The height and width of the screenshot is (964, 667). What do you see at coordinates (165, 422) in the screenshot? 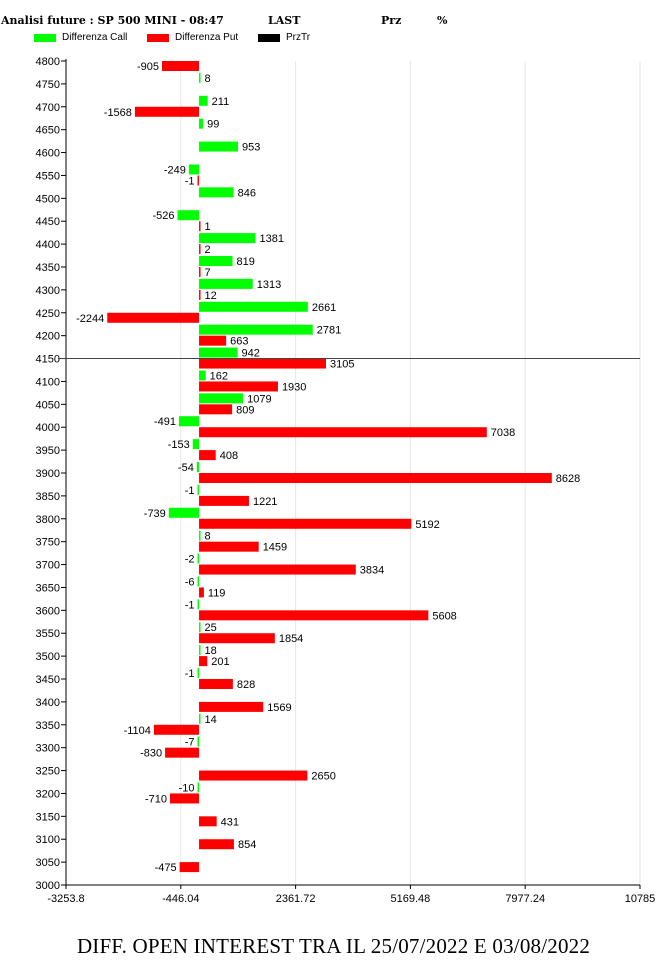
I see `call-bar-label: -491` at bounding box center [165, 422].